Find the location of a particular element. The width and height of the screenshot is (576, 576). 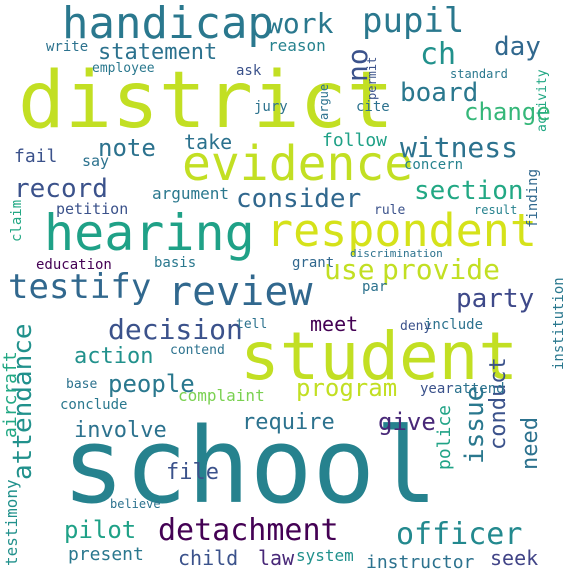

word: action is located at coordinates (114, 356).